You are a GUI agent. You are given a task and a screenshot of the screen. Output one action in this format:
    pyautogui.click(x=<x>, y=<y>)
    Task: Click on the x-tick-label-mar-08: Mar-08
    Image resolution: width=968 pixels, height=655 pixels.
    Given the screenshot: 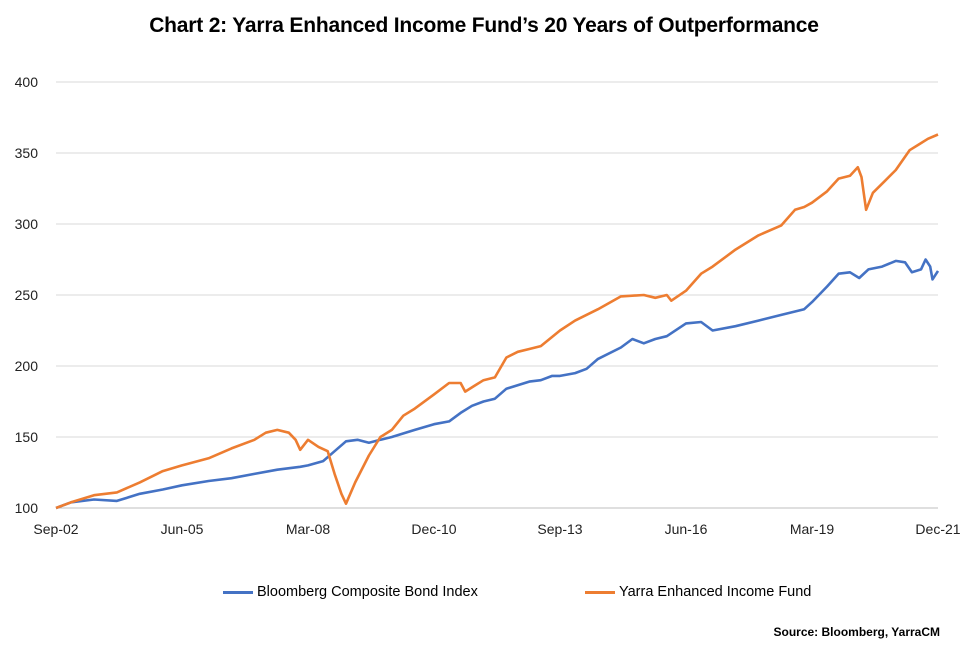 What is the action you would take?
    pyautogui.click(x=308, y=529)
    